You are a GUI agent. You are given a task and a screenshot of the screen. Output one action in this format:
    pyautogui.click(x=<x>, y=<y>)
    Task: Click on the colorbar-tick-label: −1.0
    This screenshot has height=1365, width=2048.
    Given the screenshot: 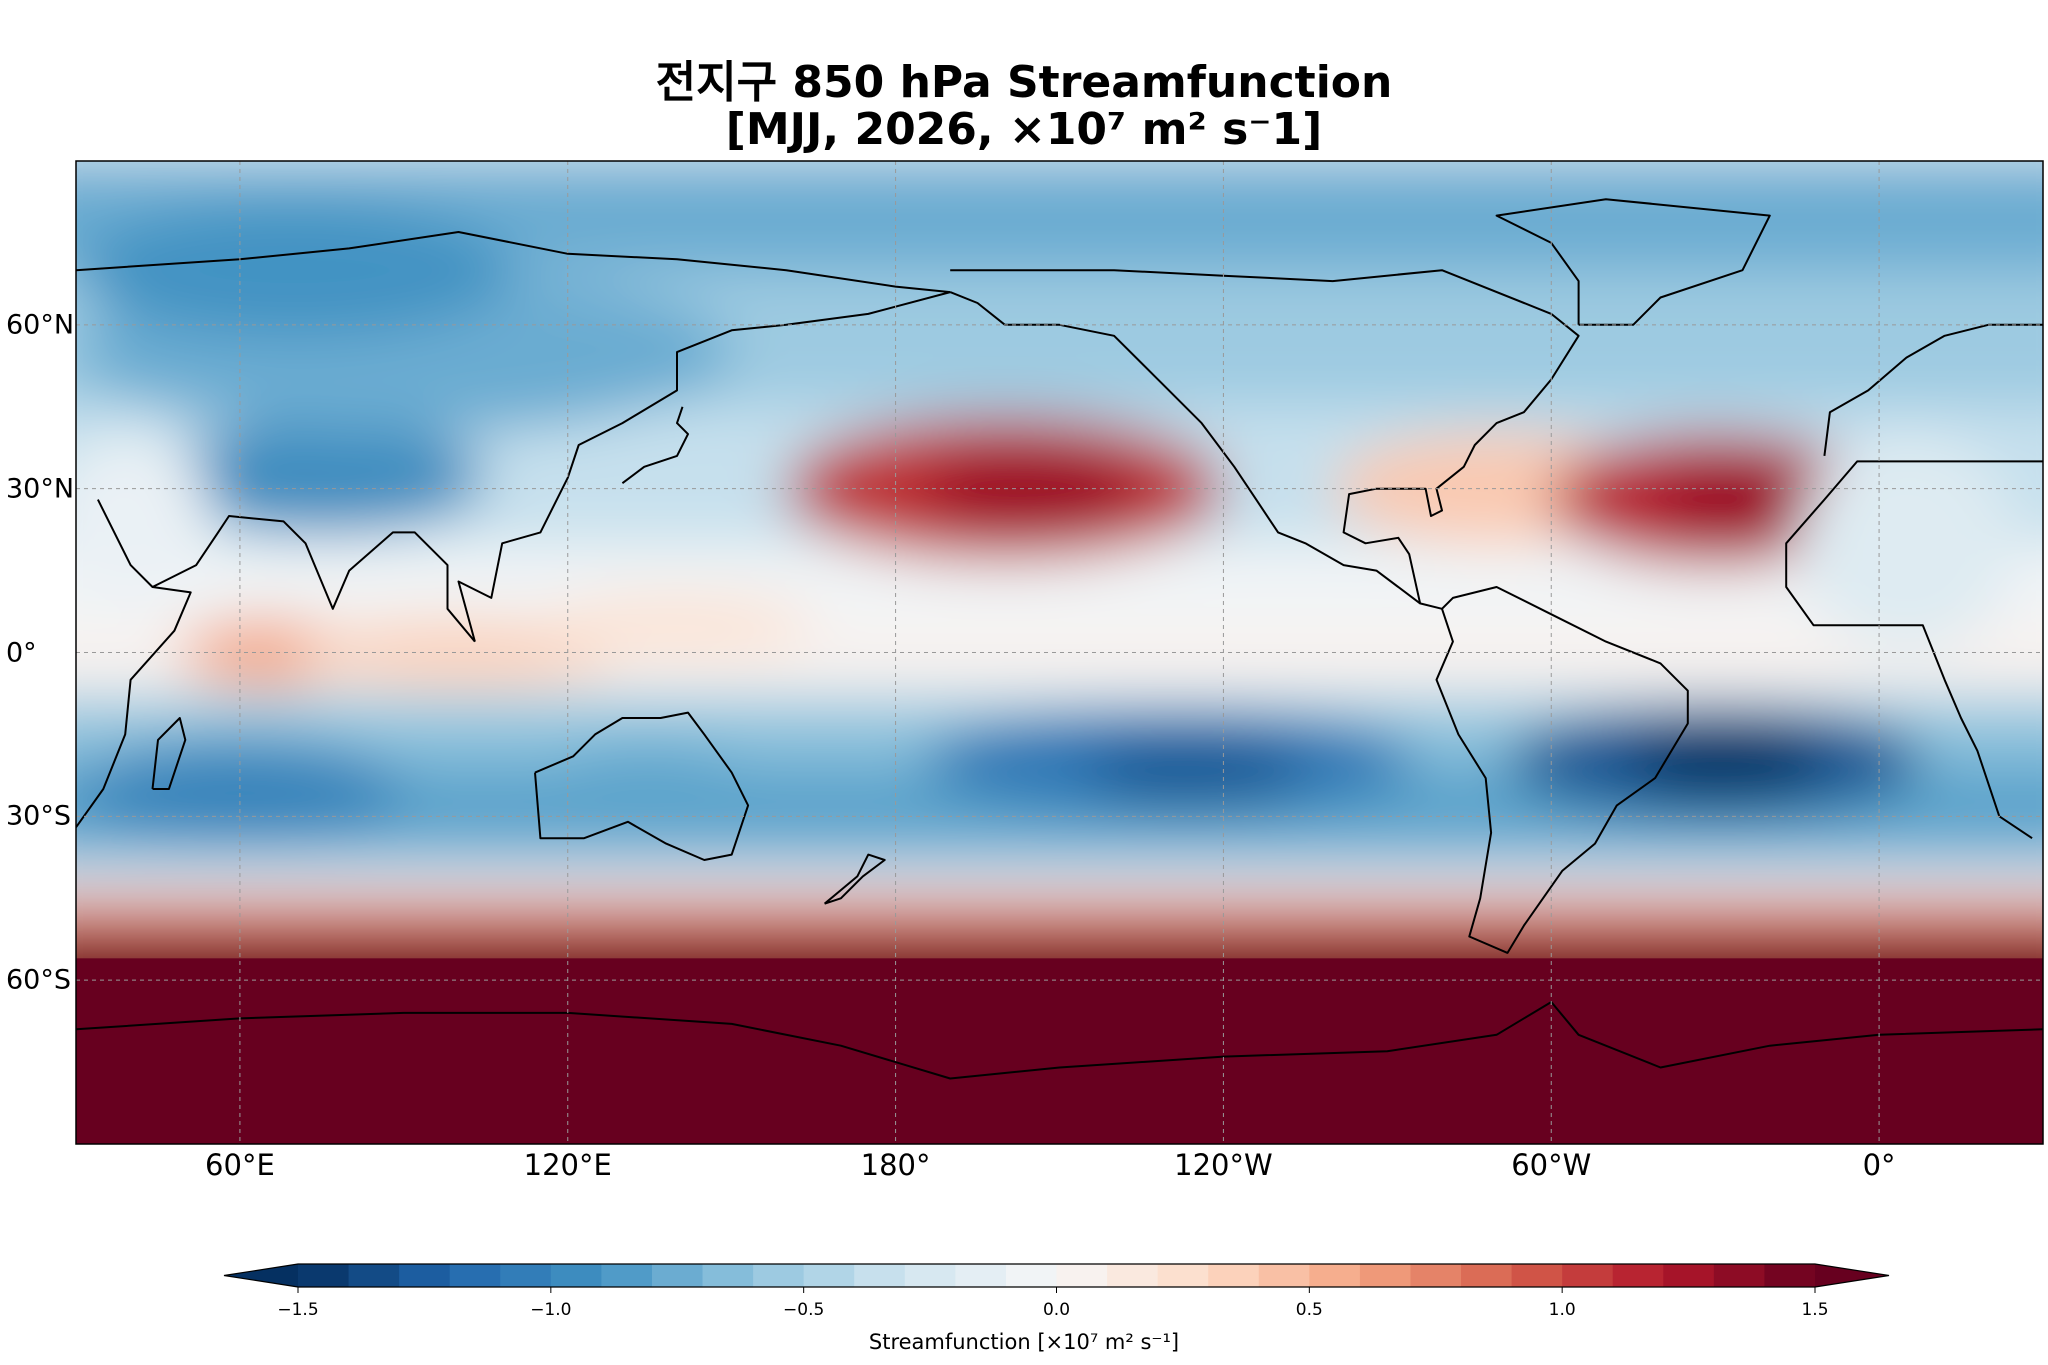 What is the action you would take?
    pyautogui.click(x=551, y=1310)
    